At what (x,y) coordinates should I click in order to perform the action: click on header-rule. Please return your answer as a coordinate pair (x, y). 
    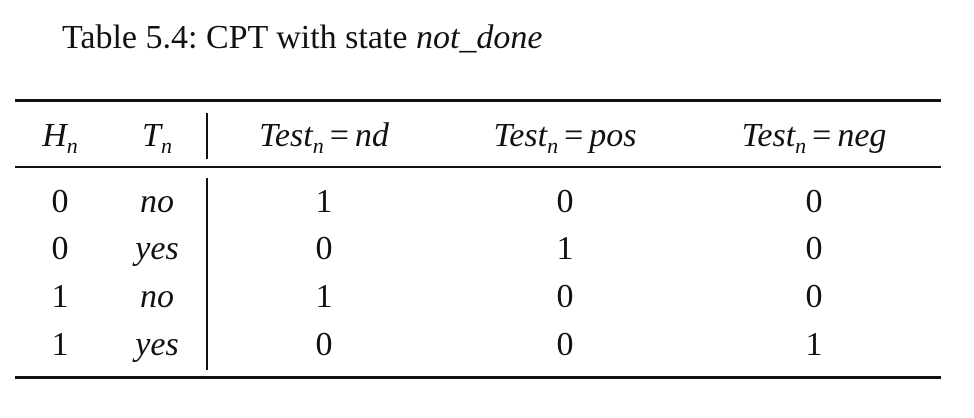
    Looking at the image, I should click on (478, 167).